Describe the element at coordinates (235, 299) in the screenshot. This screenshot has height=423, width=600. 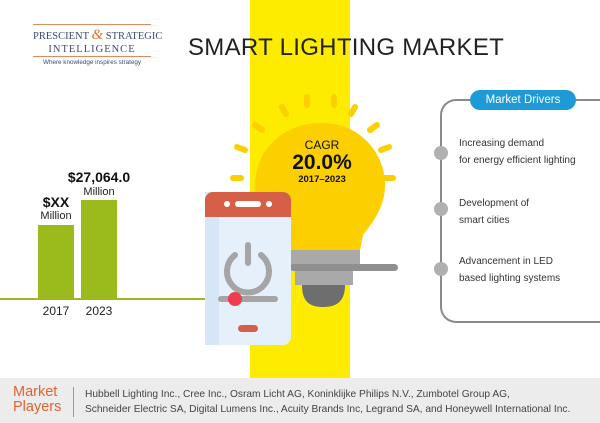
I see `slider-knob` at that location.